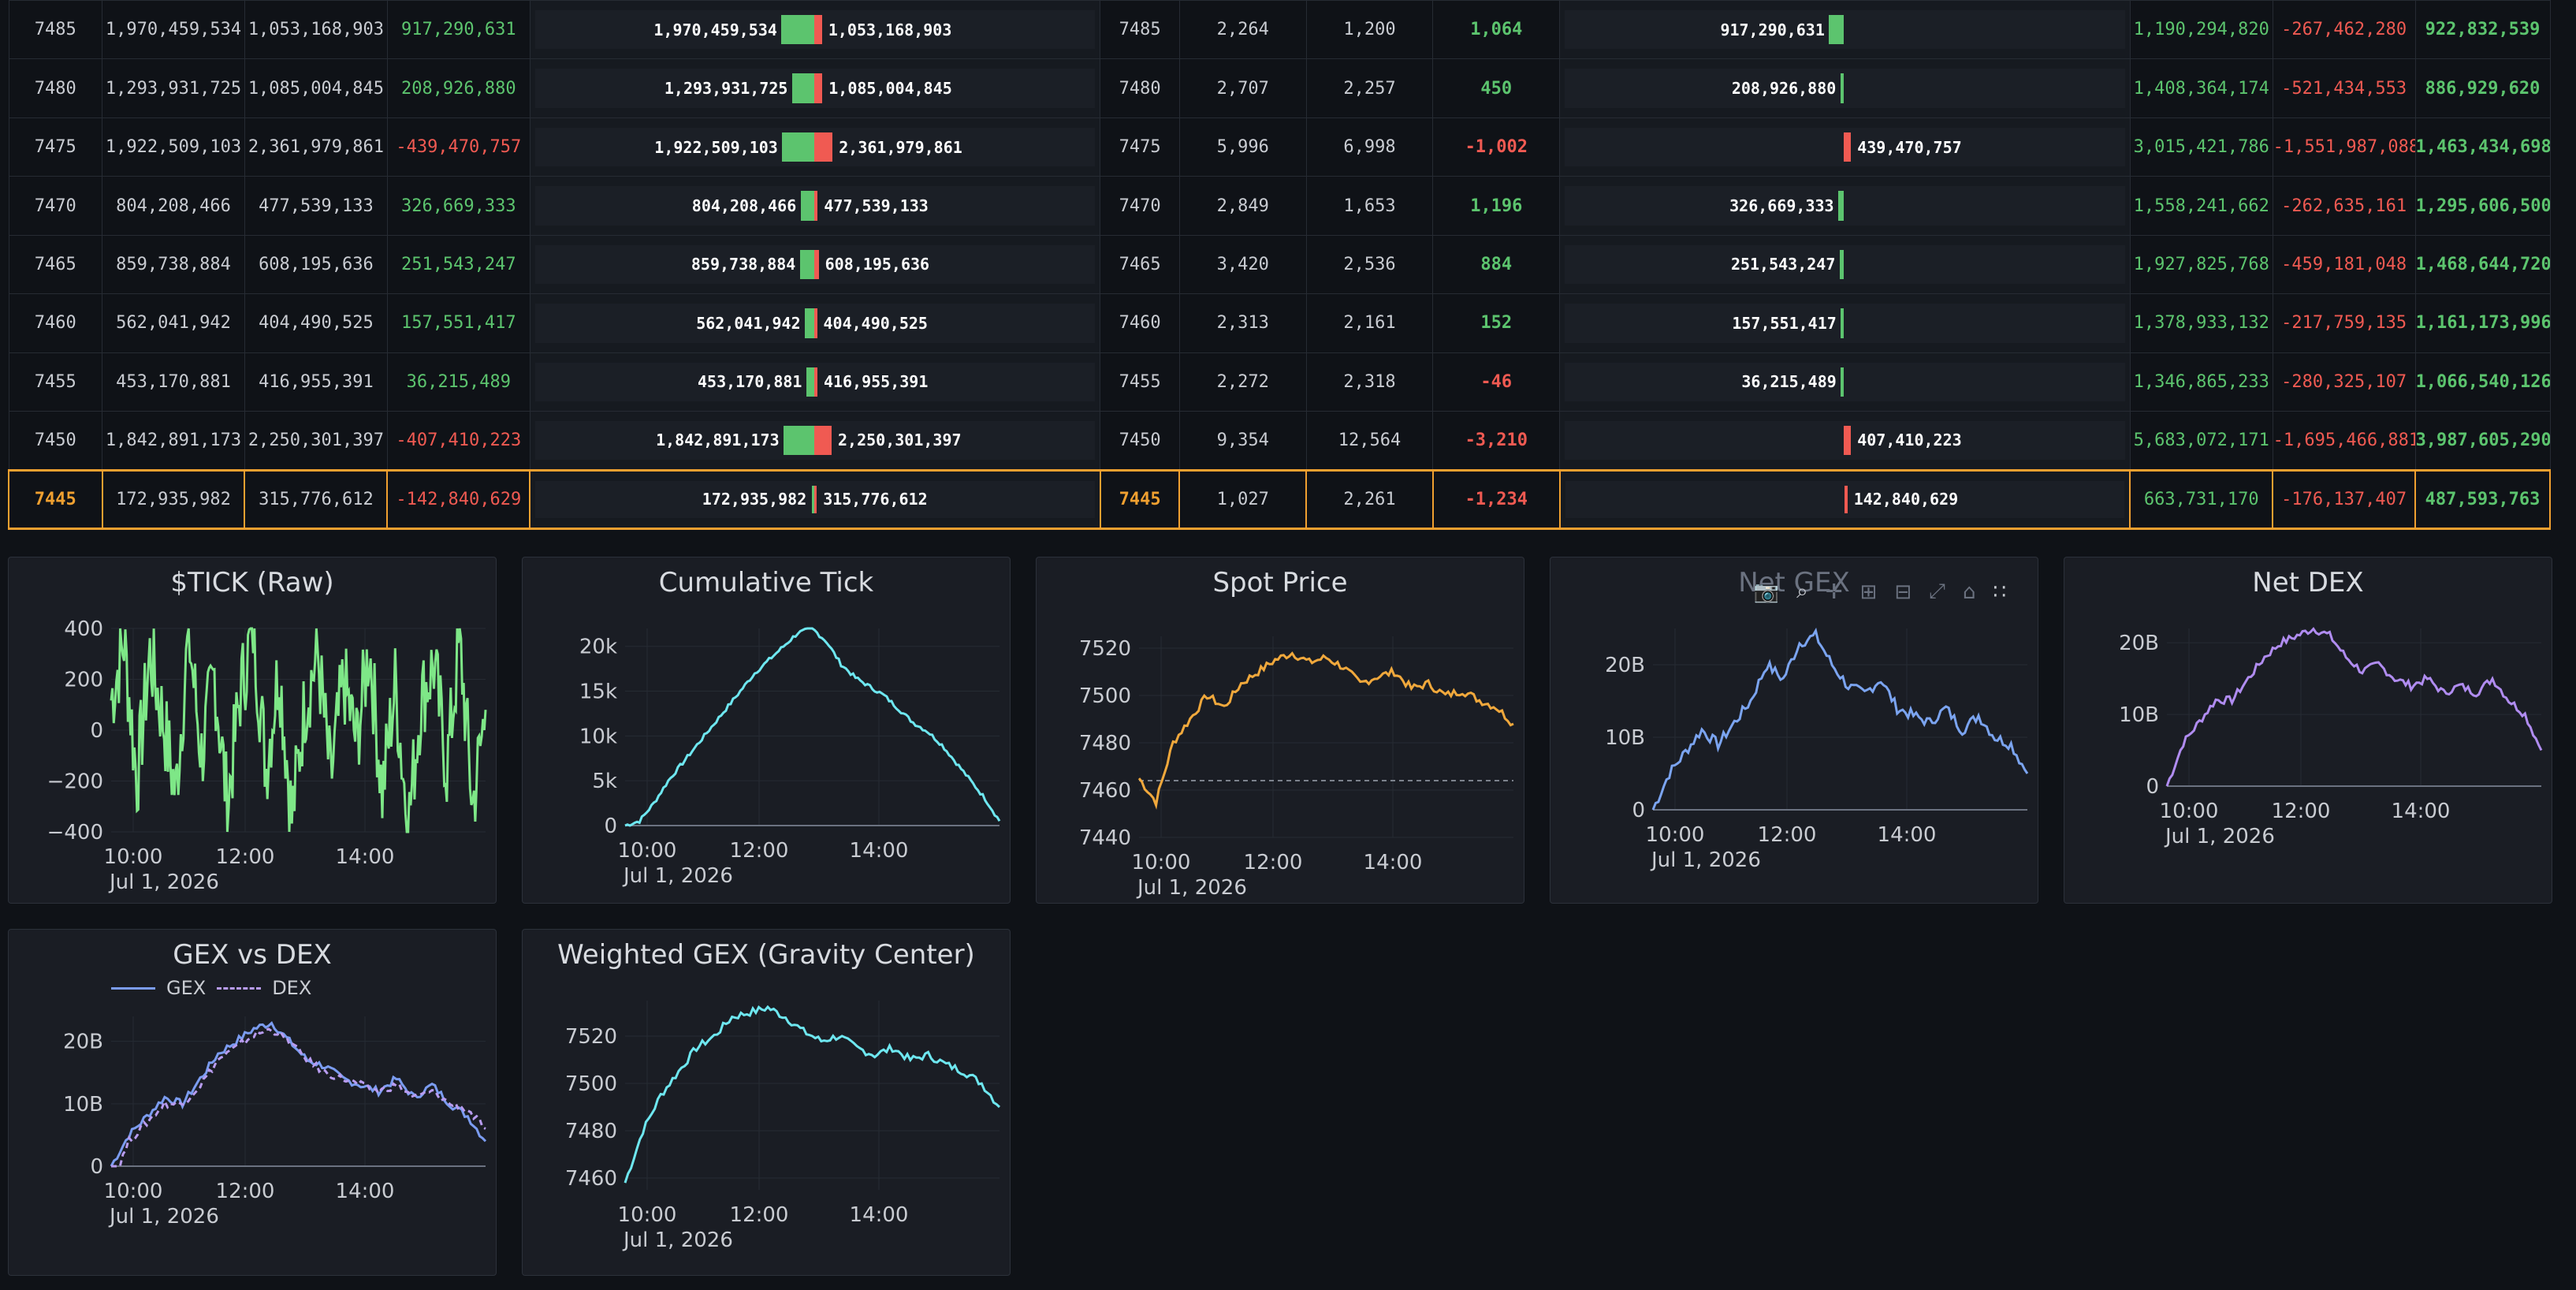 This screenshot has height=1290, width=2576. I want to click on wgex-title: Weighted GEX (Gravity Center), so click(766, 955).